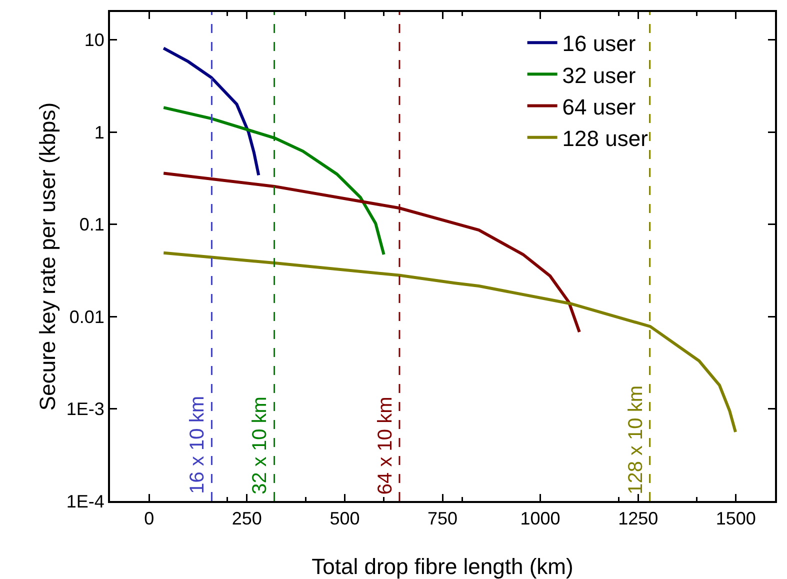 This screenshot has width=787, height=579. I want to click on y-axis-title: Secure key rate per user (kbps), so click(47, 256).